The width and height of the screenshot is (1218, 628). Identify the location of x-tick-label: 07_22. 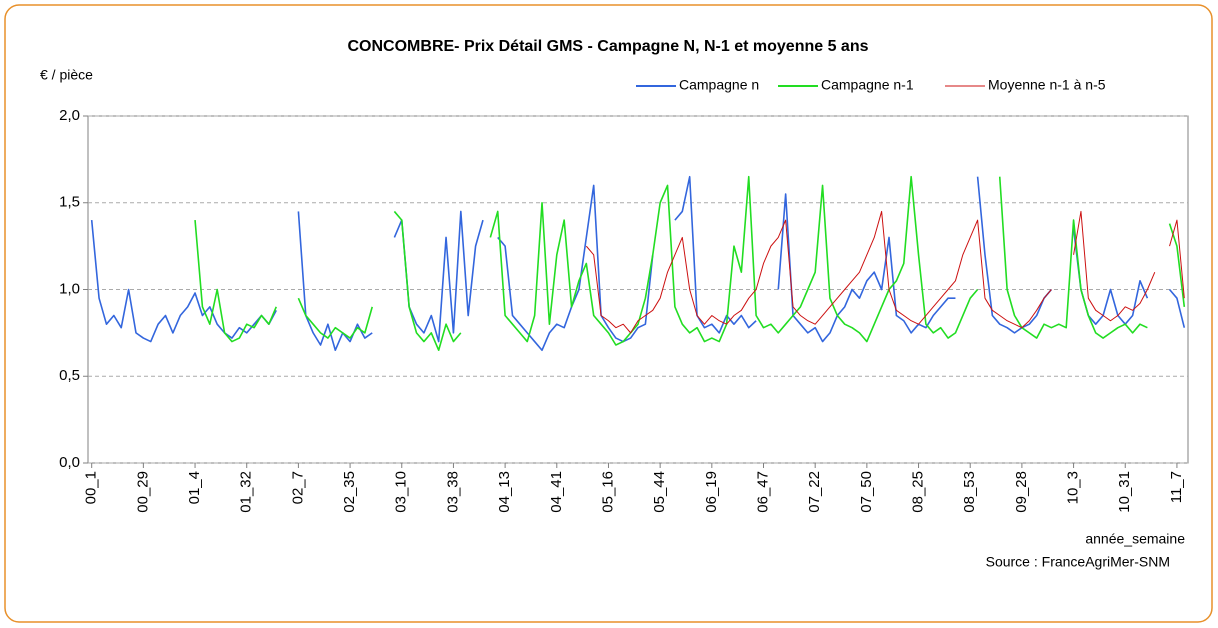
(814, 492).